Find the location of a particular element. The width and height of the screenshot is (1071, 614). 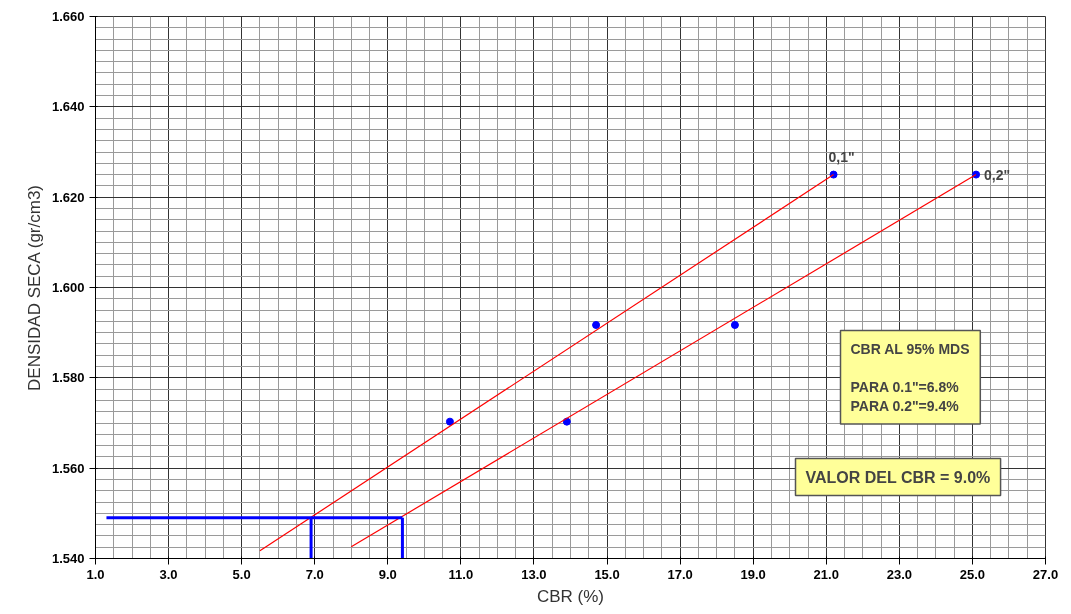

annotation: 0,2" is located at coordinates (997, 174).